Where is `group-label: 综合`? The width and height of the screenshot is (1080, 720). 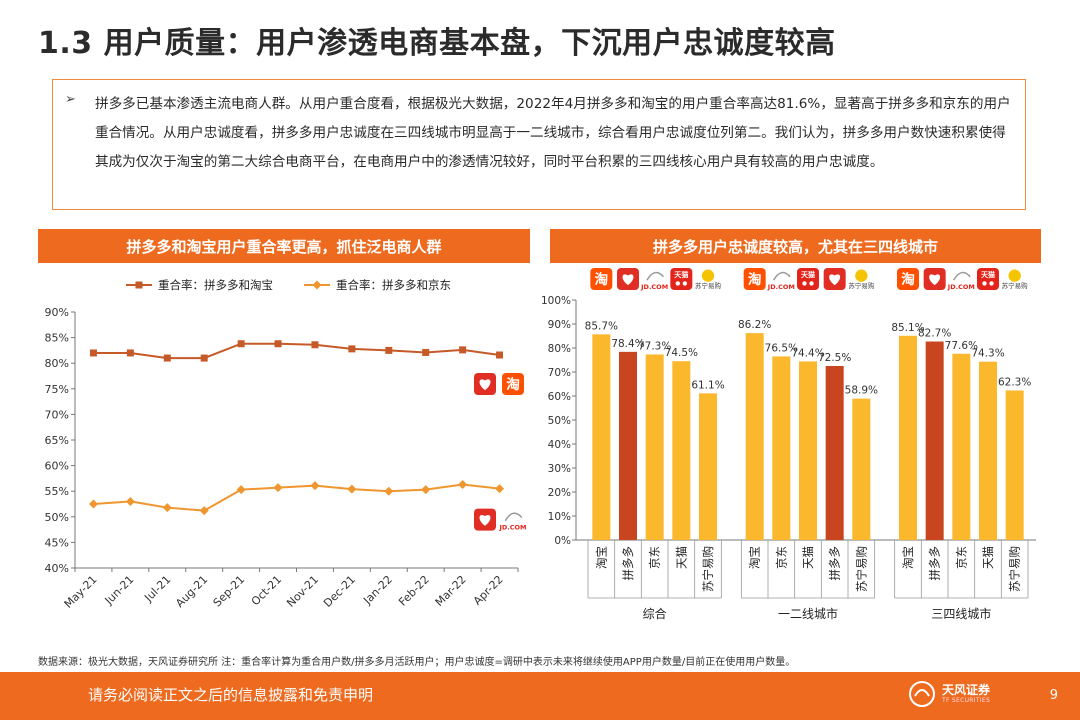 group-label: 综合 is located at coordinates (655, 613).